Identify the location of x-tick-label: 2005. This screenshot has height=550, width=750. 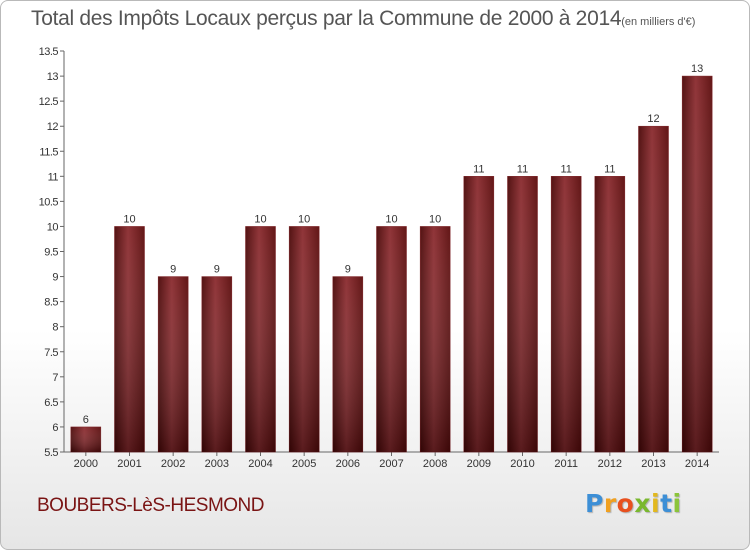
(304, 464).